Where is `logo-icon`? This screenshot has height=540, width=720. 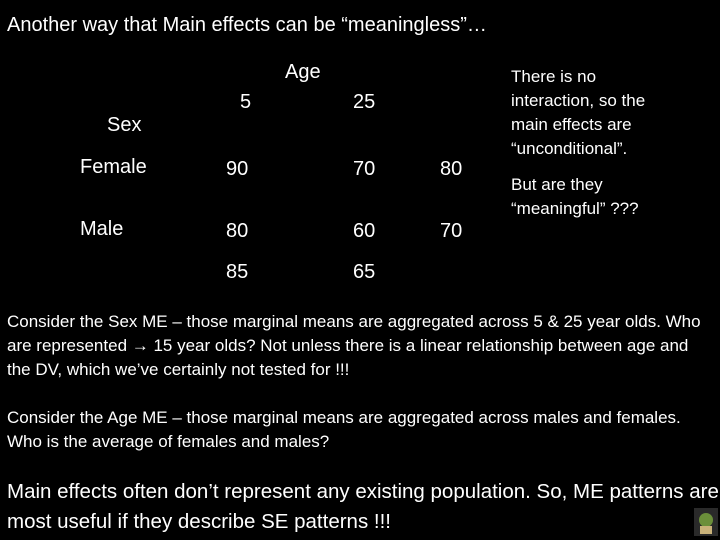 logo-icon is located at coordinates (706, 522).